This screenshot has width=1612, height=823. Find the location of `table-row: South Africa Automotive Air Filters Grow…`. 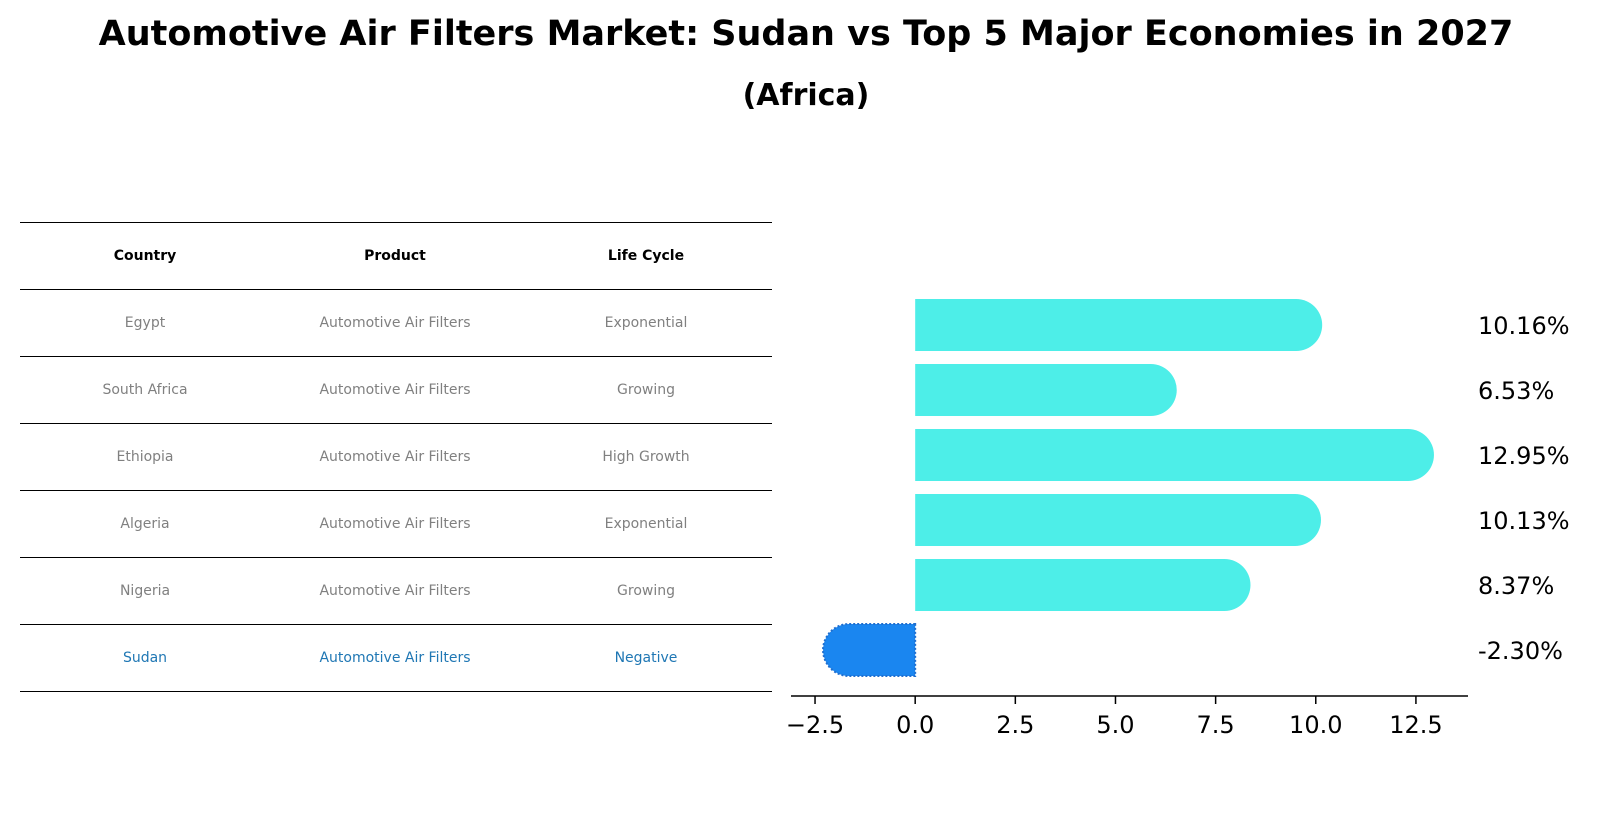

table-row: South Africa Automotive Air Filters Grow… is located at coordinates (396, 389).